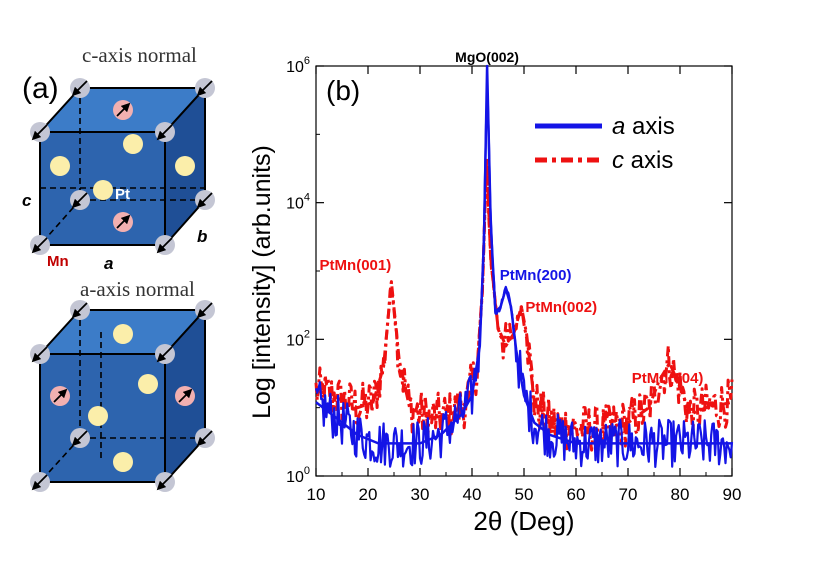 The image size is (819, 576). What do you see at coordinates (316, 494) in the screenshot?
I see `x-tick-label: 10` at bounding box center [316, 494].